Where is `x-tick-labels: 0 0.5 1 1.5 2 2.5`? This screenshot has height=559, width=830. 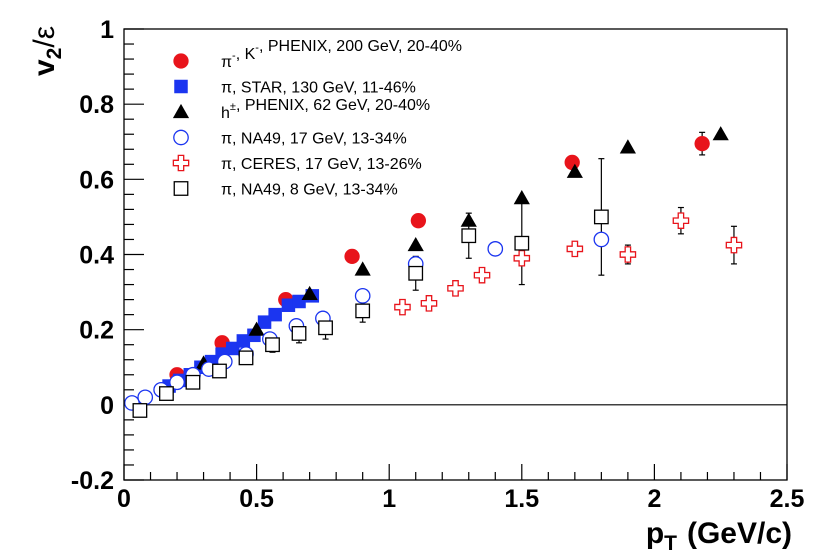 x-tick-labels: 0 0.5 1 1.5 2 2.5 is located at coordinates (460, 499).